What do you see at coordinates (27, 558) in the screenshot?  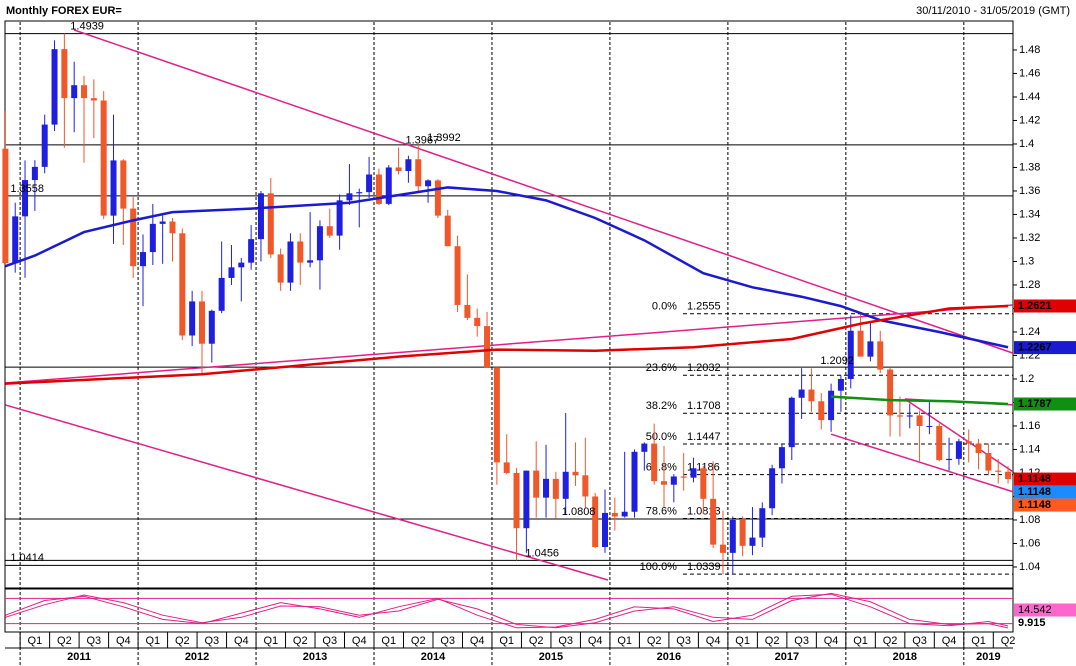 I see `annotation: 1.0414` at bounding box center [27, 558].